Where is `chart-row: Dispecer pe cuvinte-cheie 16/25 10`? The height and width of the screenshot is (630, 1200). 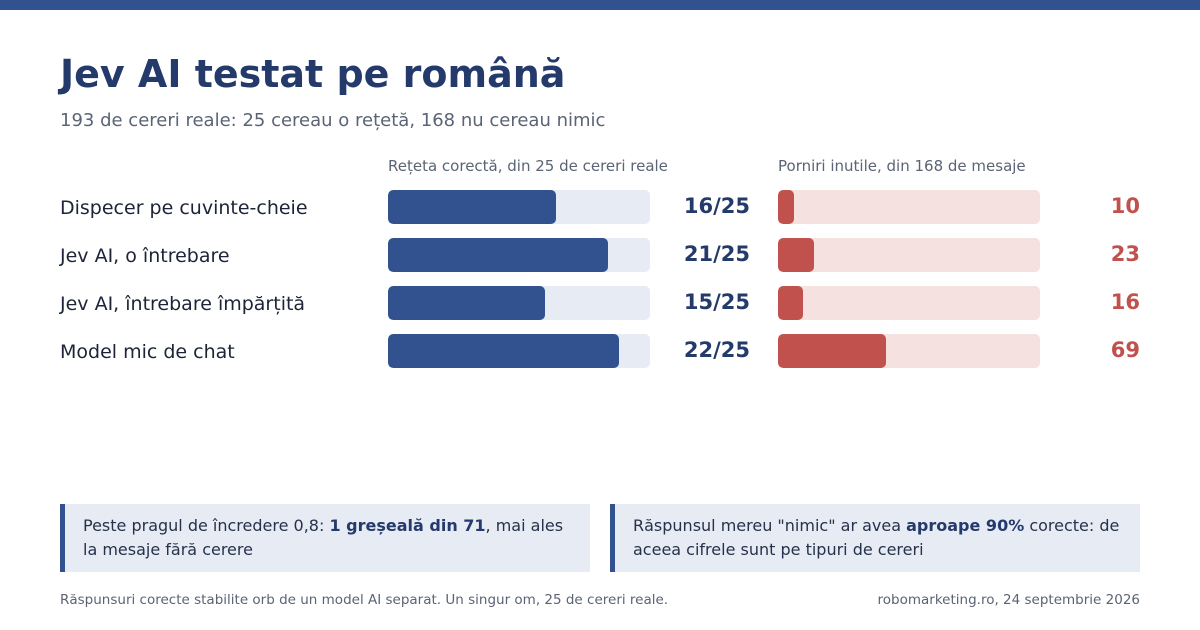
chart-row: Dispecer pe cuvinte-cheie 16/25 10 is located at coordinates (600, 207).